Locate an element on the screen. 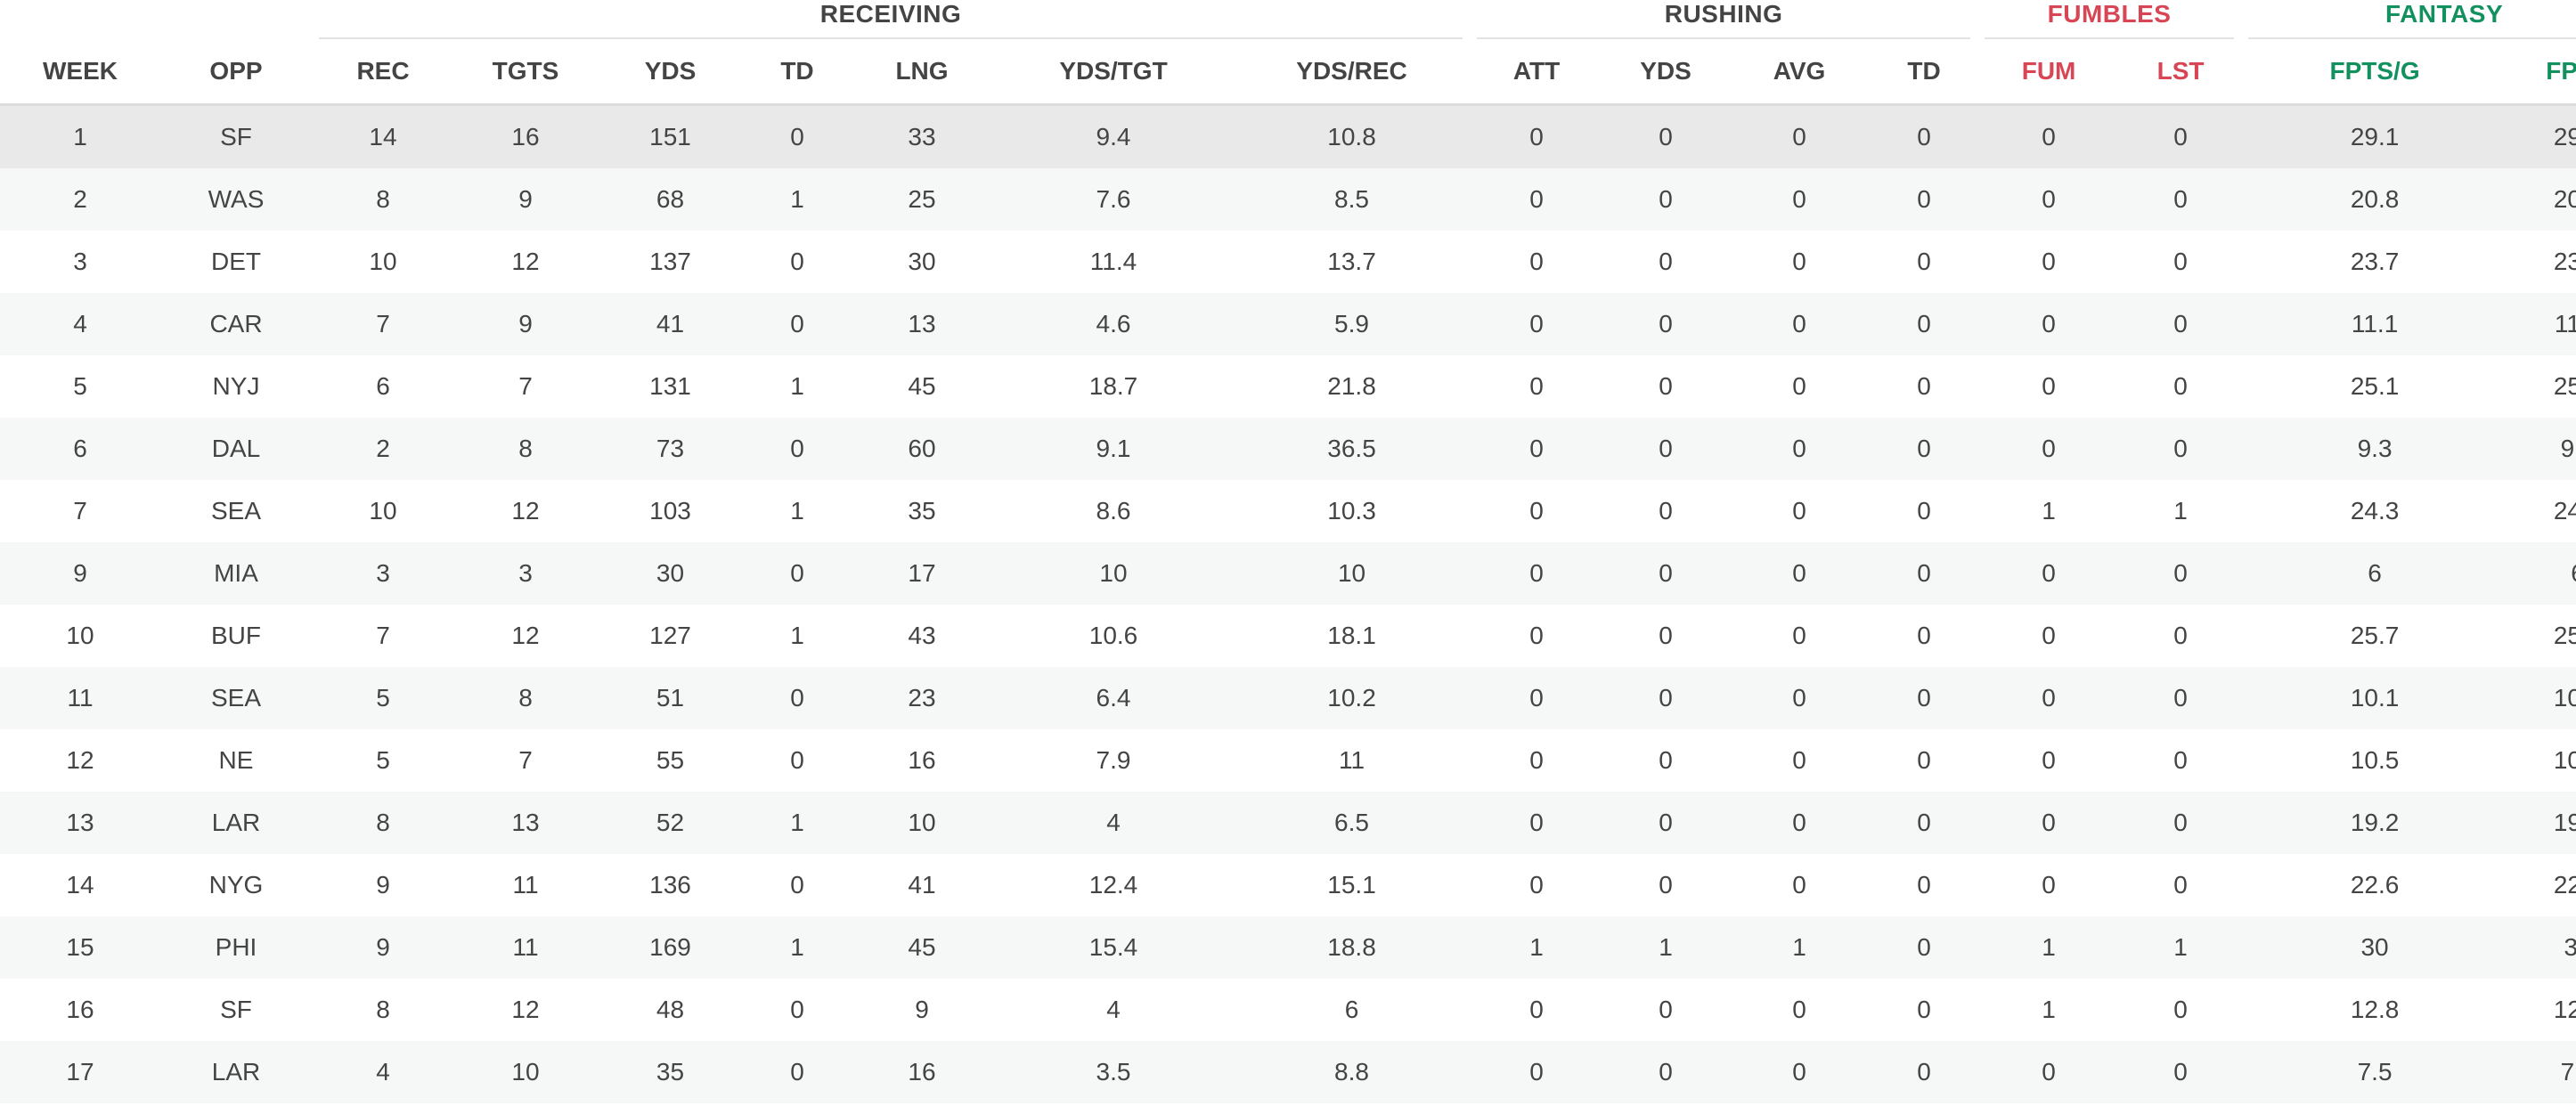 The image size is (2576, 1106). col-header-att: ATT is located at coordinates (1537, 72).